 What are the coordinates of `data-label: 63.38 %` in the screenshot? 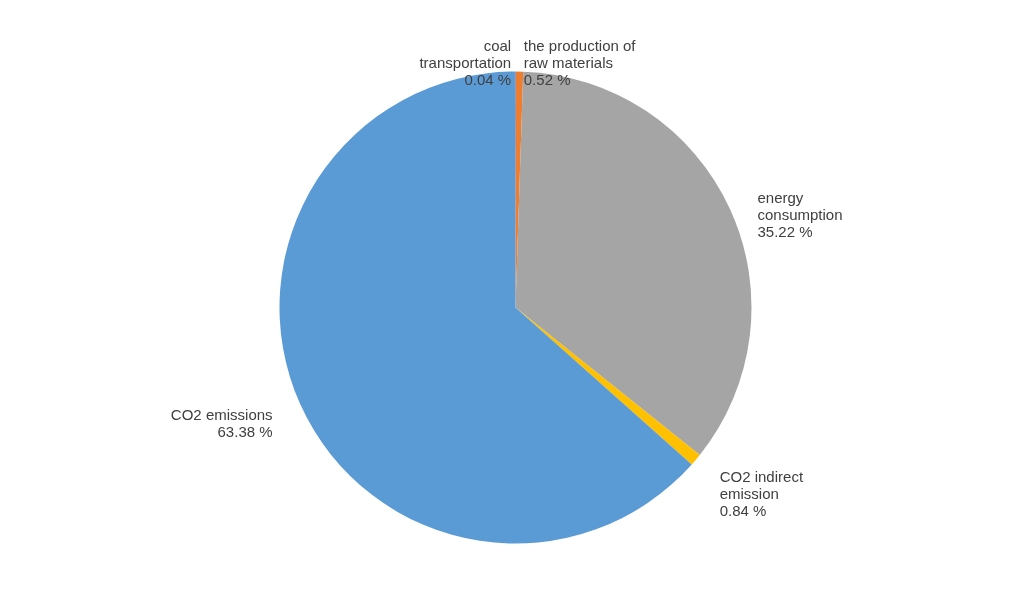 It's located at (245, 432).